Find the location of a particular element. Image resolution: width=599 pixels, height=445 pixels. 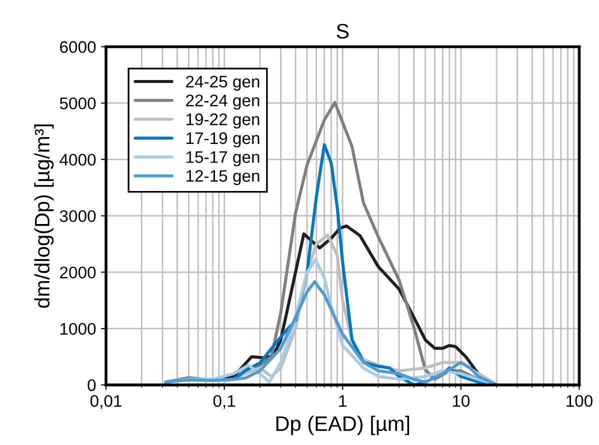

x-tick-label: 10 is located at coordinates (461, 401).